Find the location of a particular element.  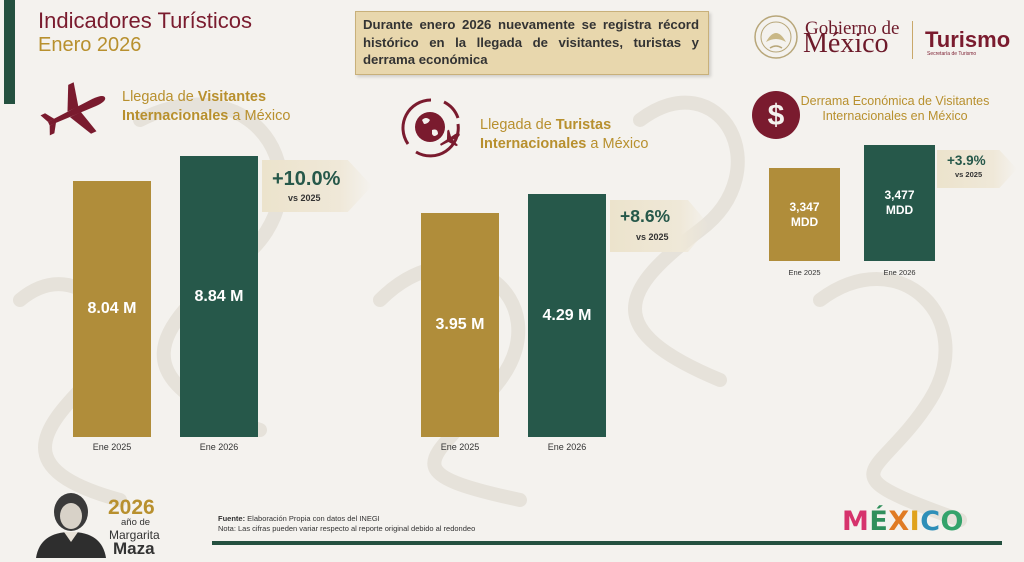

mexico-logo-letter: O is located at coordinates (952, 521).